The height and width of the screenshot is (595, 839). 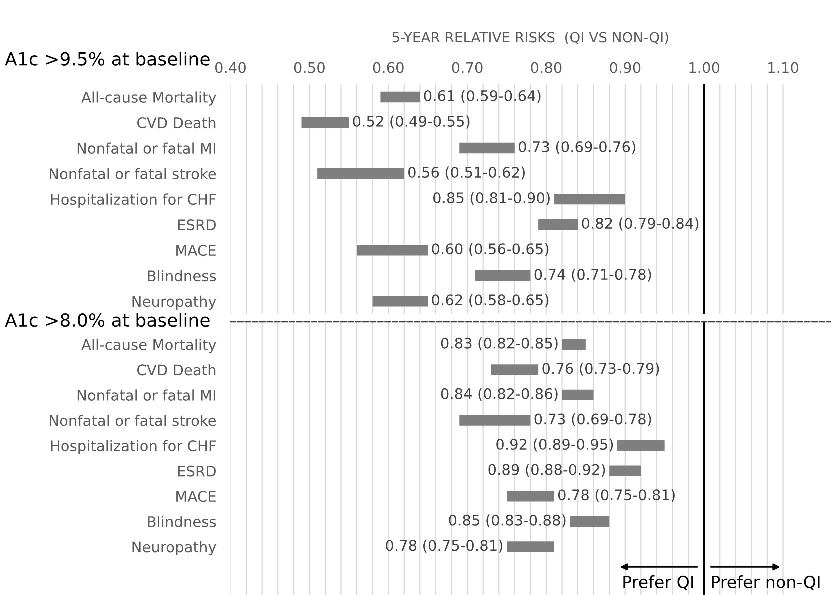 I want to click on annotation: 0.89 (0.88-0.92), so click(x=547, y=471).